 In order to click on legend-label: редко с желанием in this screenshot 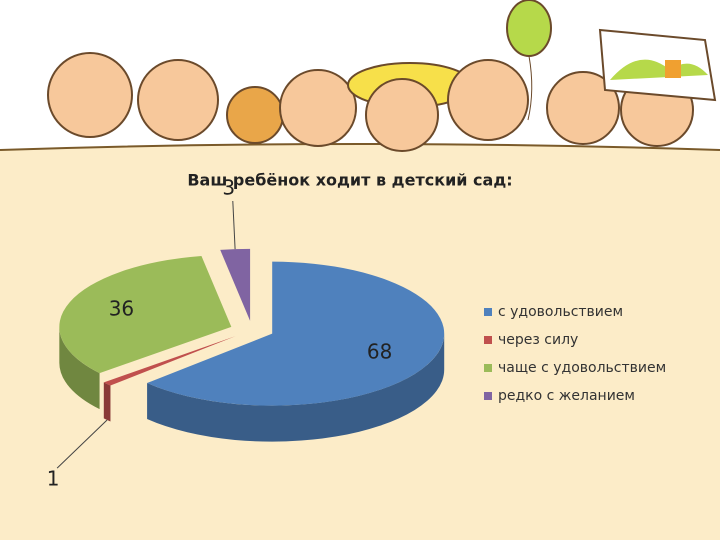, I will do `click(566, 396)`.